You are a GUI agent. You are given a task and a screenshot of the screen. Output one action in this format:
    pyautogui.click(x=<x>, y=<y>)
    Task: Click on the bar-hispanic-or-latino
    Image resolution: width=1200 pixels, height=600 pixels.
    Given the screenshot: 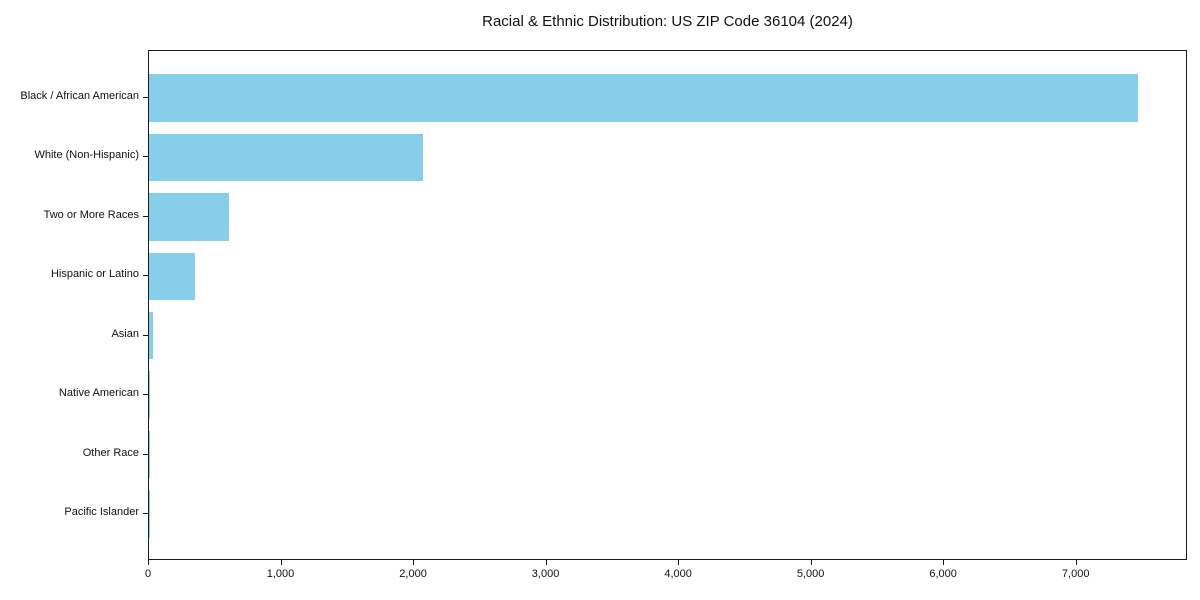 What is the action you would take?
    pyautogui.click(x=172, y=276)
    